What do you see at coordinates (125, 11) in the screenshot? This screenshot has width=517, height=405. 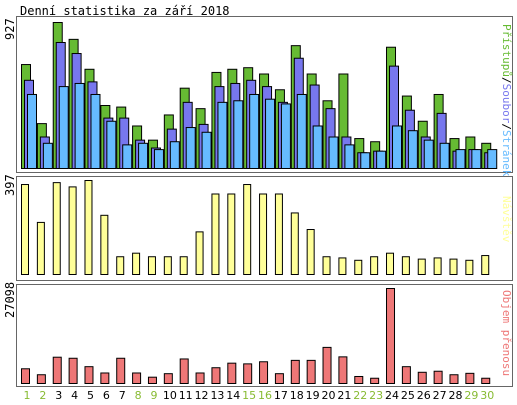 I see `chart-title: Denní statistika za září 2018` at bounding box center [125, 11].